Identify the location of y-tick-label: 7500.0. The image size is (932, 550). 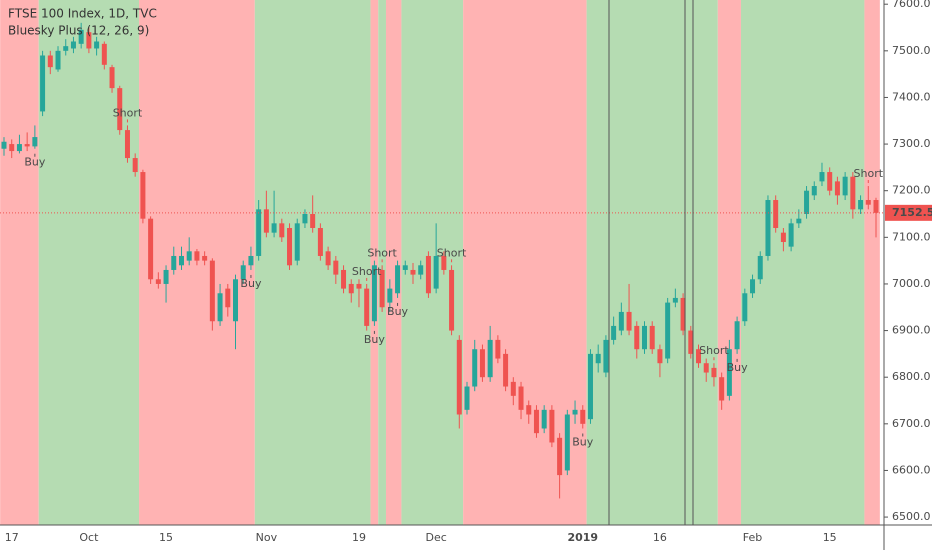
(911, 50).